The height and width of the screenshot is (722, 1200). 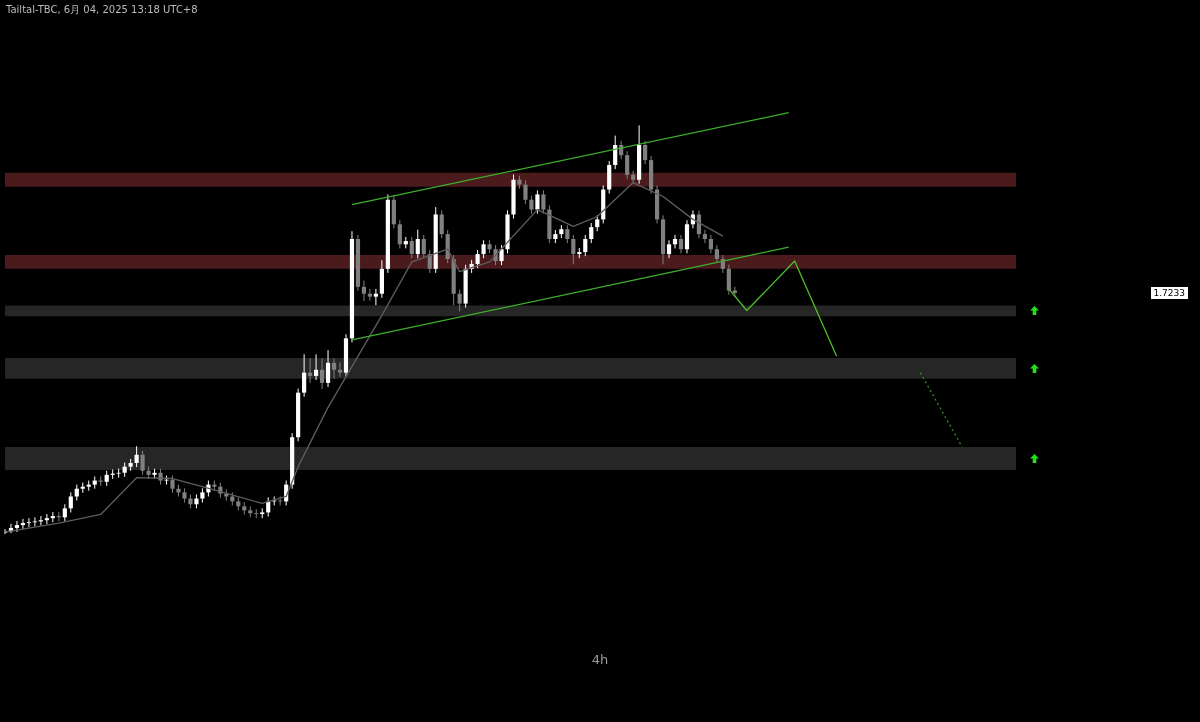 What do you see at coordinates (1169, 292) in the screenshot?
I see `text: 1.7233` at bounding box center [1169, 292].